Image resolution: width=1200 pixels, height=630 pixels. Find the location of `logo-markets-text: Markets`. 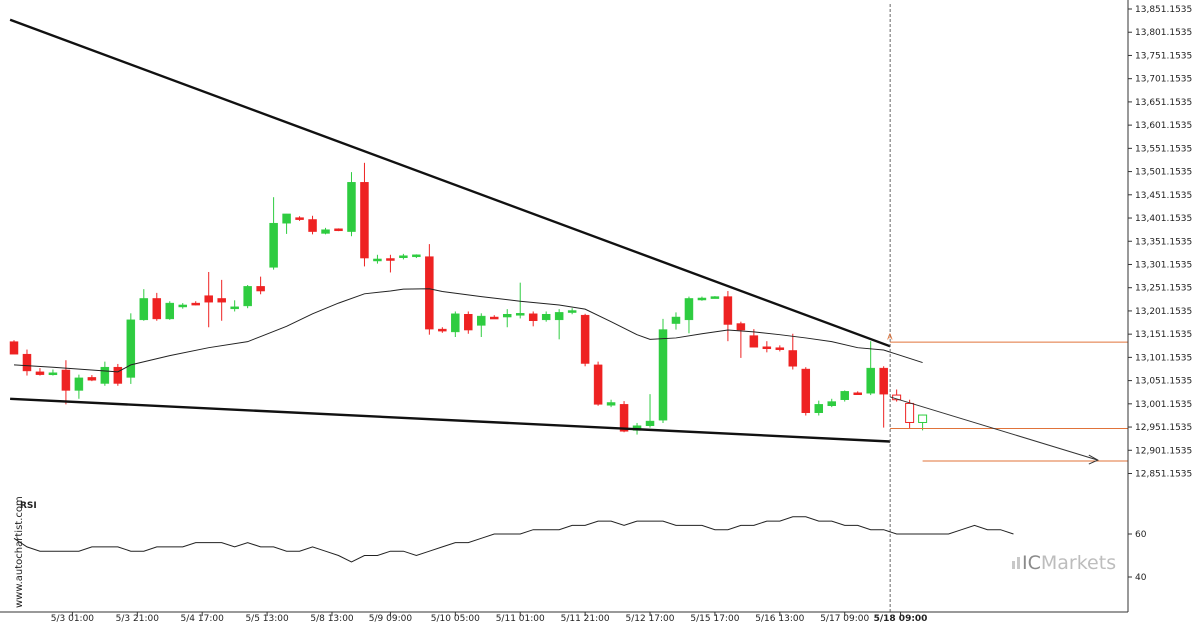

logo-markets-text: Markets is located at coordinates (1078, 563).